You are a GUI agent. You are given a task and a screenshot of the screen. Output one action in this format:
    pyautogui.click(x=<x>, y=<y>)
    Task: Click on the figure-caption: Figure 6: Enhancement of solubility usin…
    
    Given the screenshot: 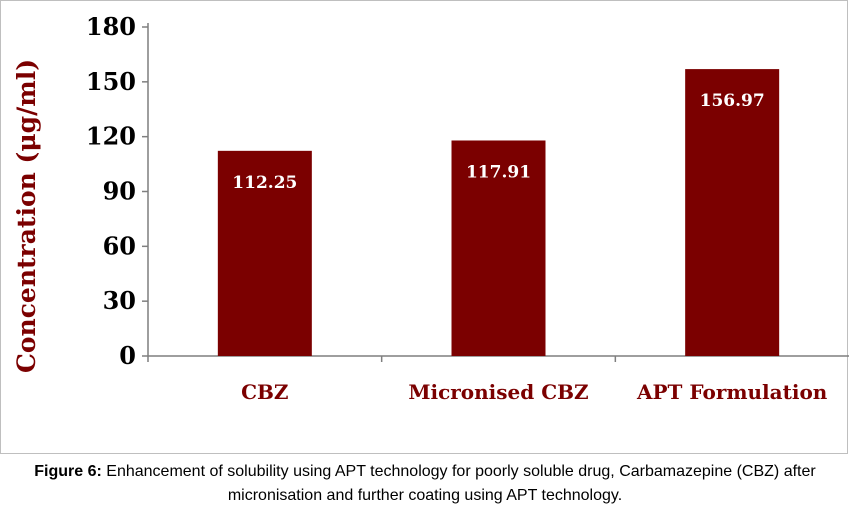 What is the action you would take?
    pyautogui.click(x=425, y=484)
    